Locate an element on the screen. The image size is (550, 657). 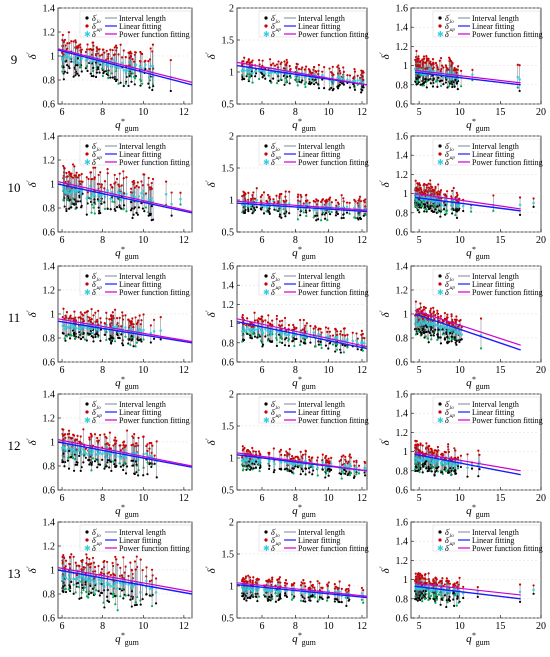
scatter-group is located at coordinates (302, 204).